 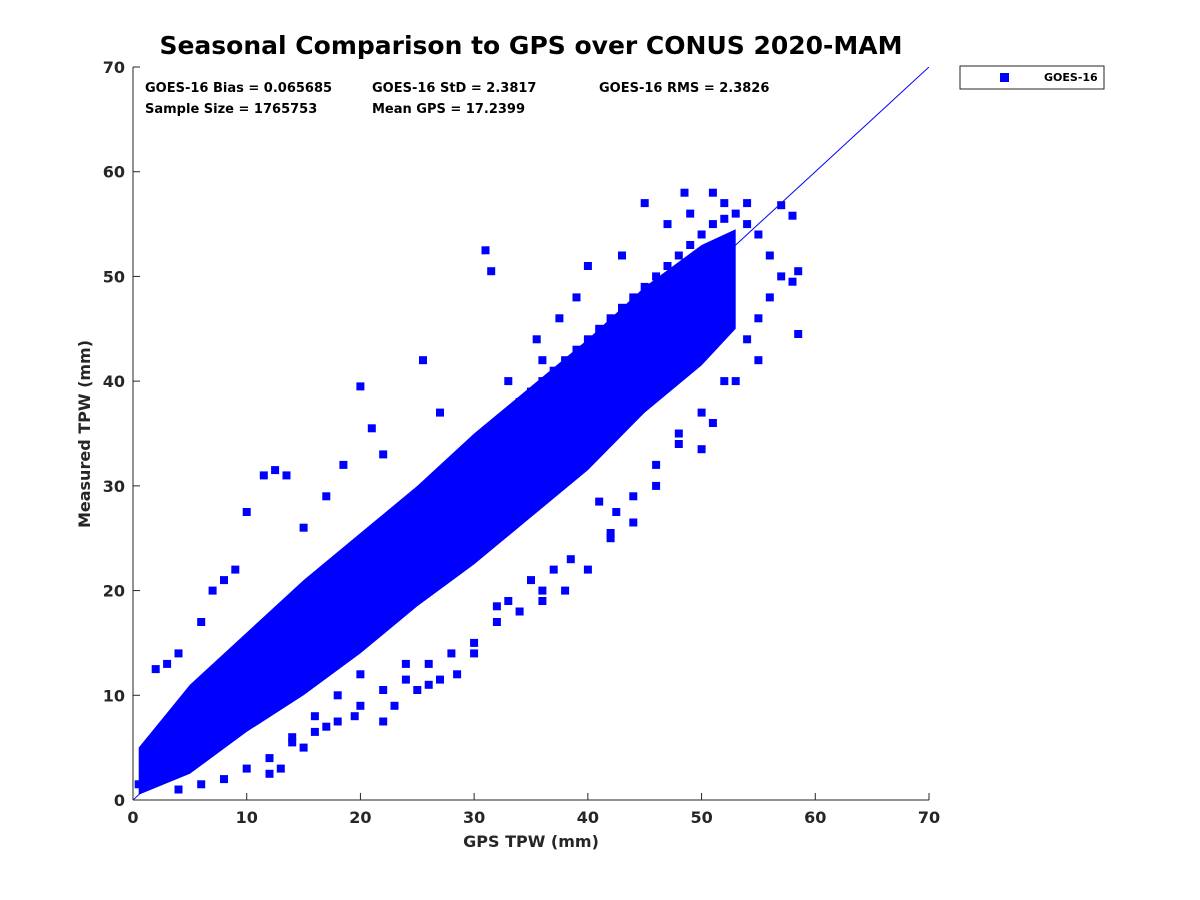 I want to click on y-tick-label: 60, so click(x=114, y=172).